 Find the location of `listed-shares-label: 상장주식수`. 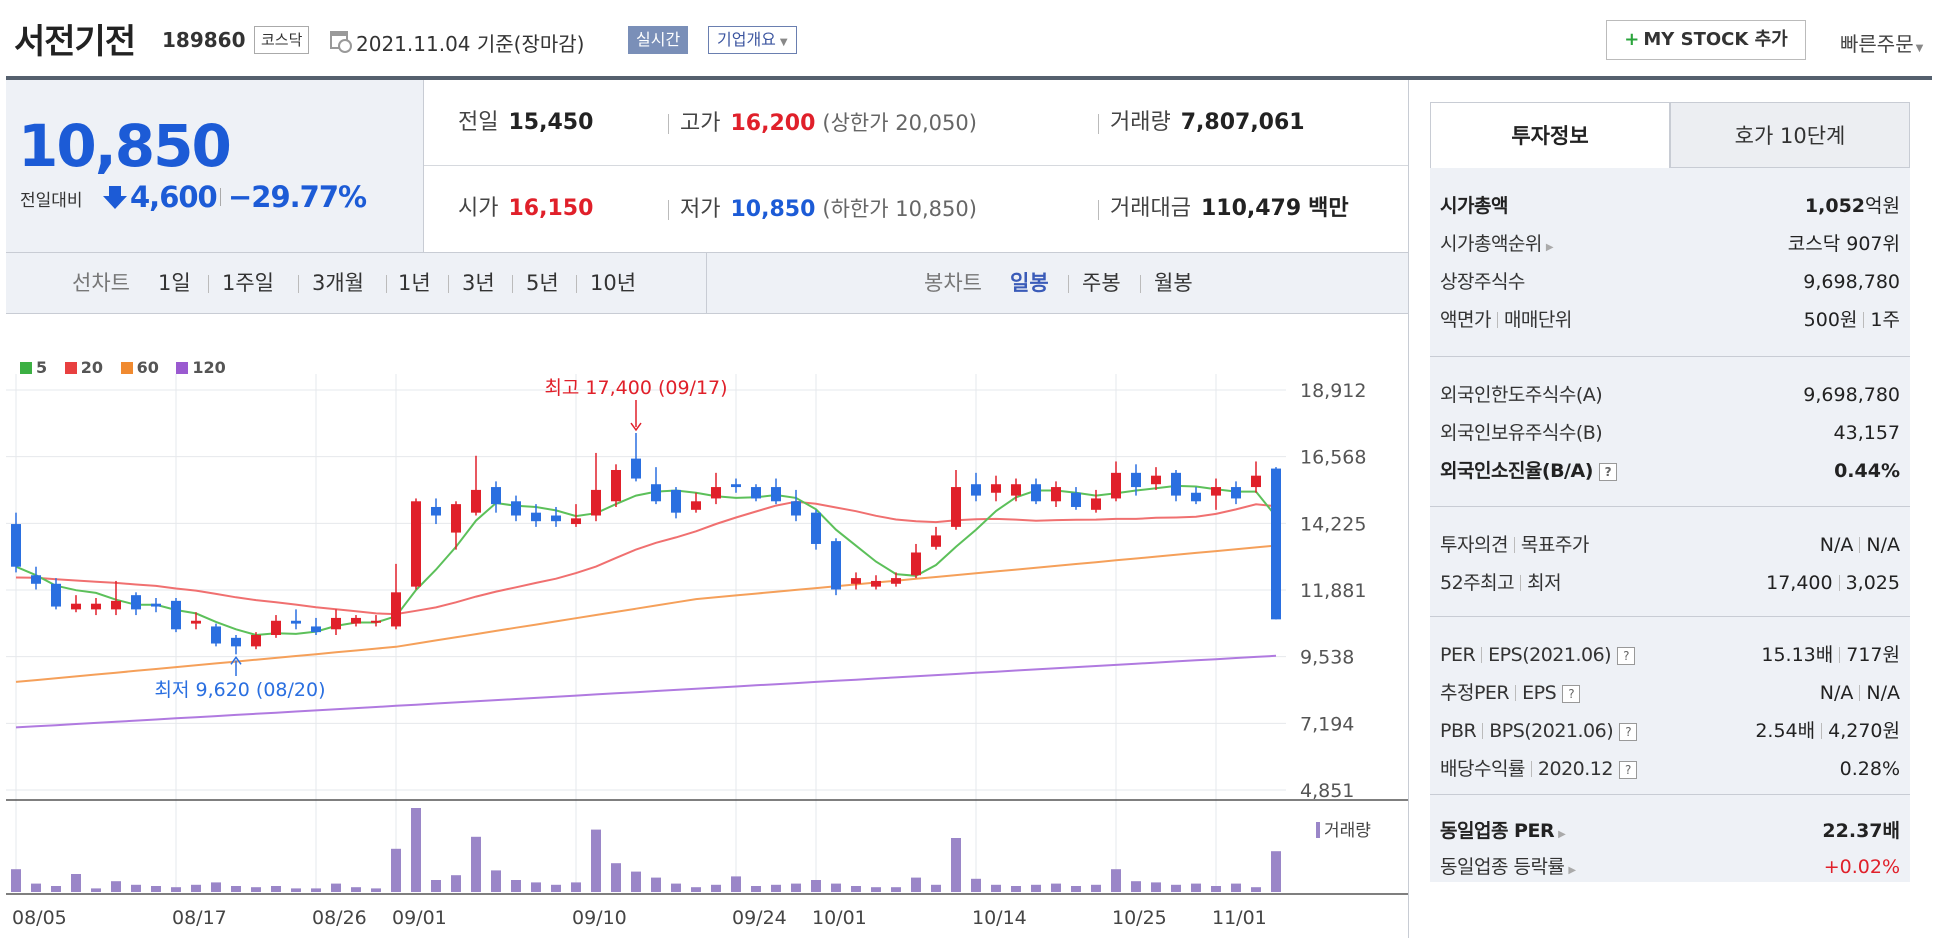

listed-shares-label: 상장주식수 is located at coordinates (1482, 282).